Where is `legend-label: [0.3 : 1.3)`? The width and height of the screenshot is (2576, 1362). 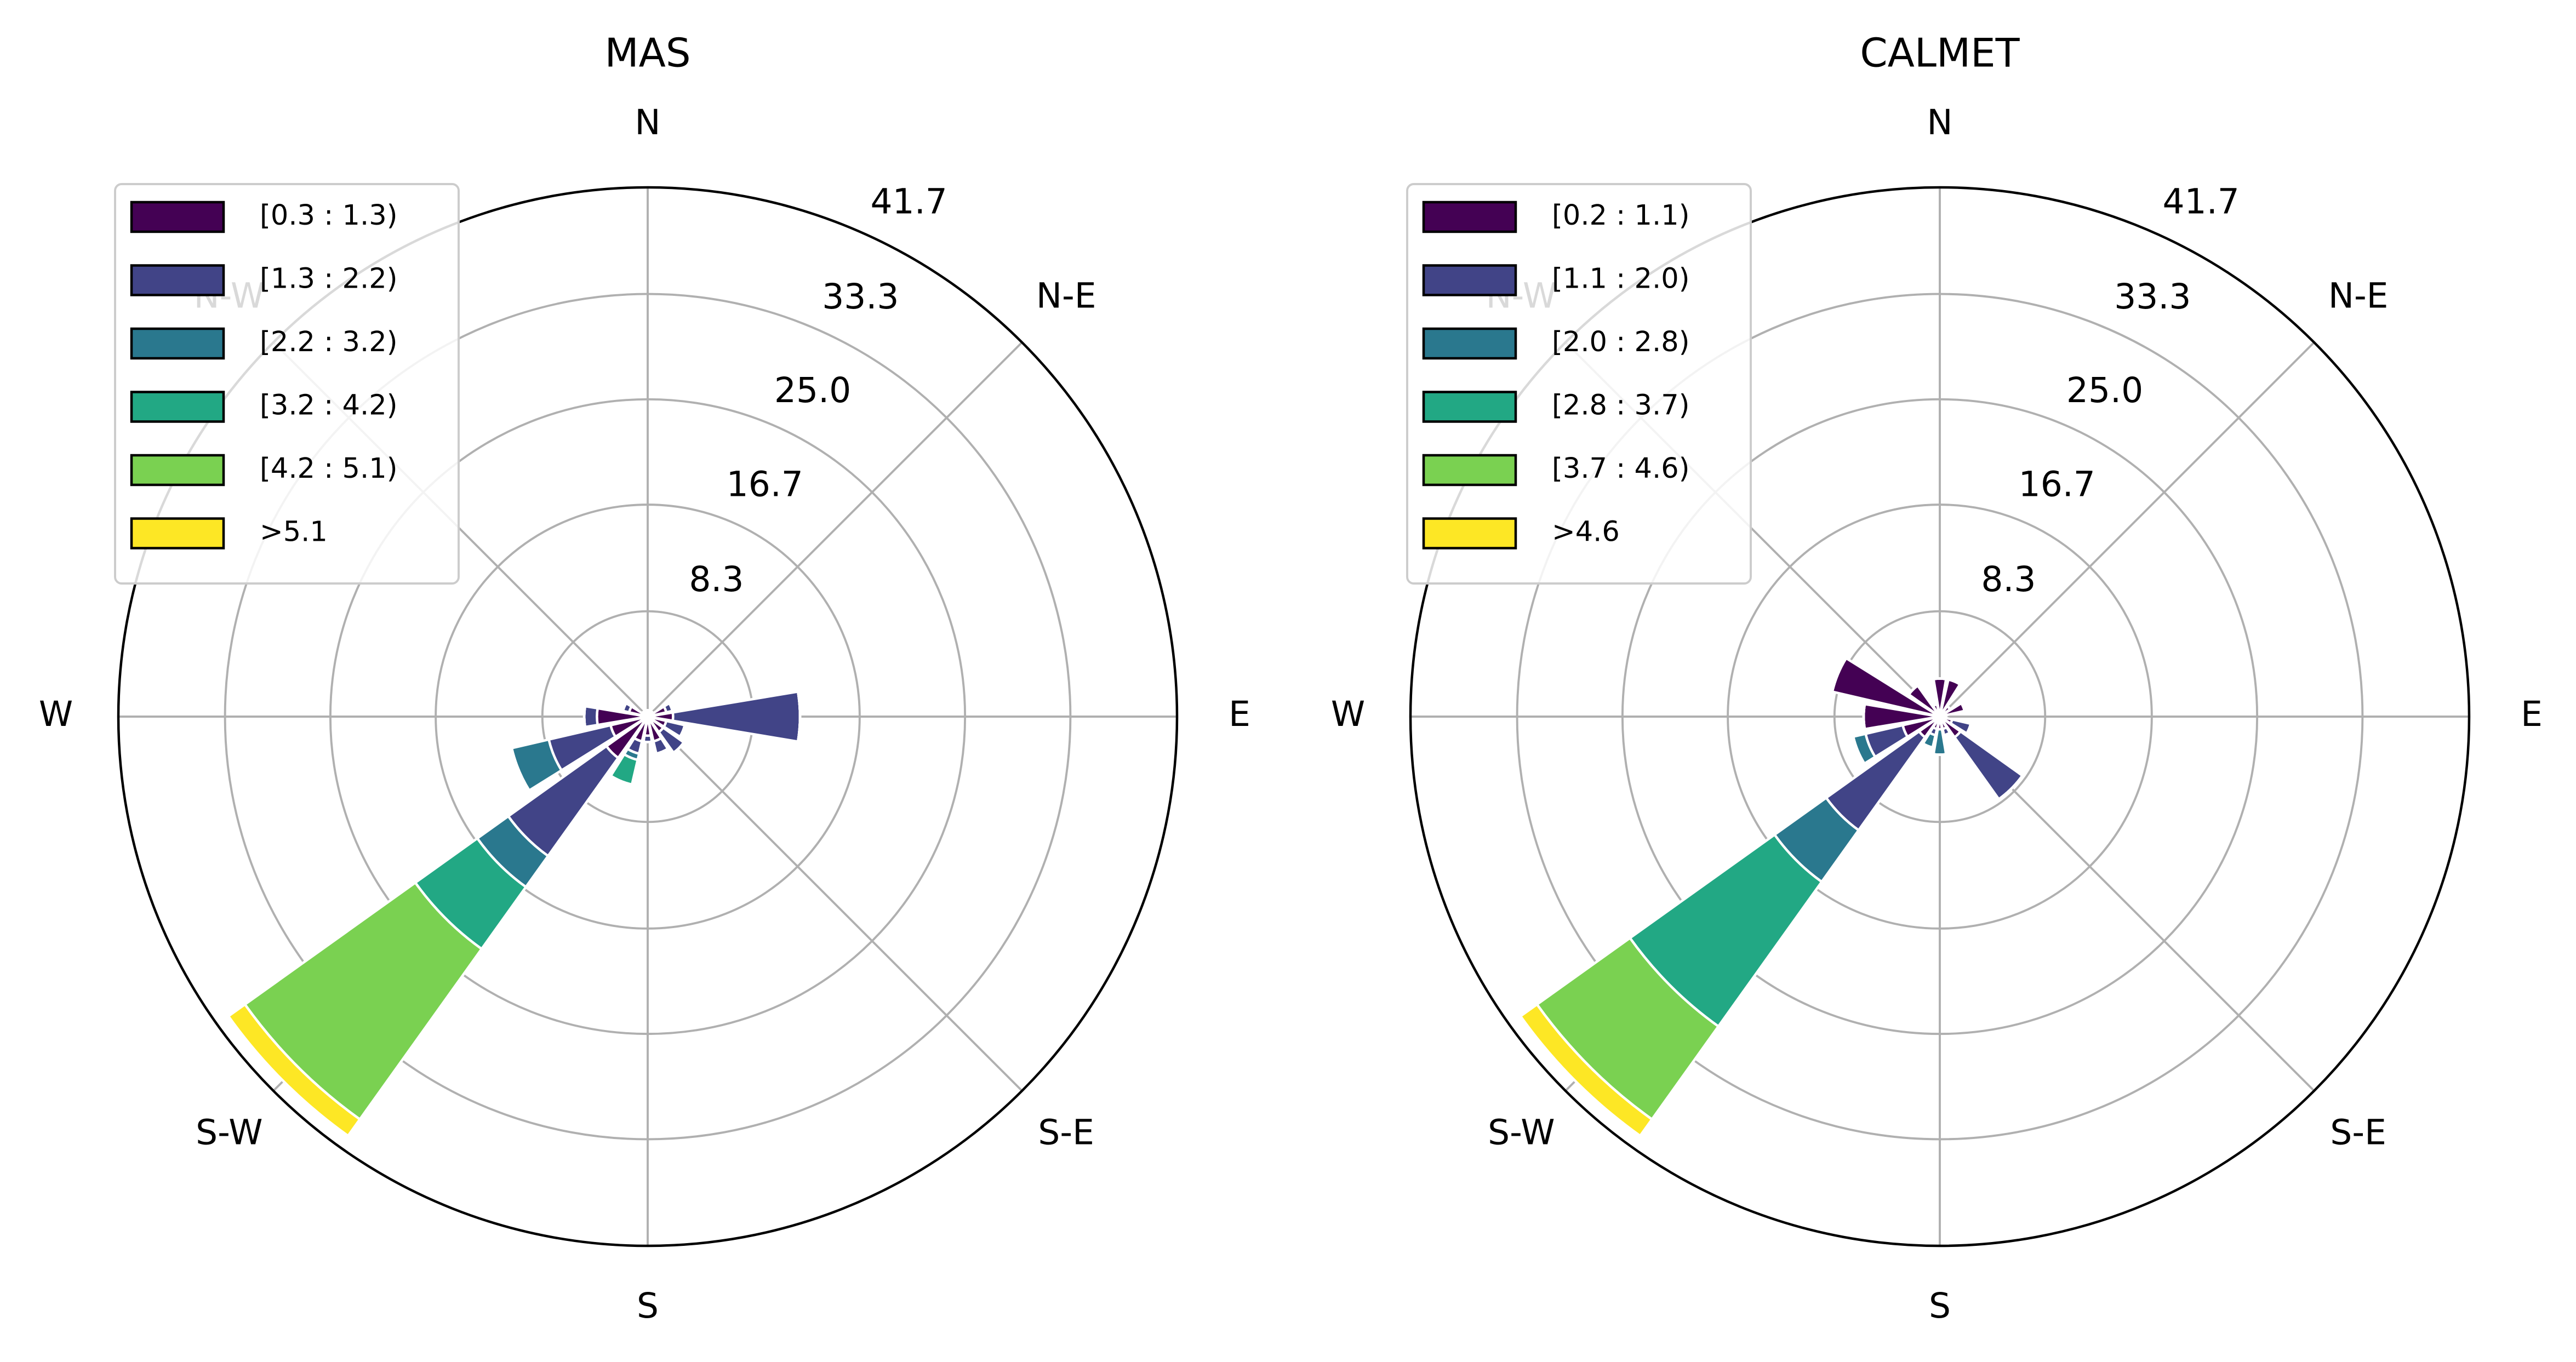 legend-label: [0.3 : 1.3) is located at coordinates (329, 215).